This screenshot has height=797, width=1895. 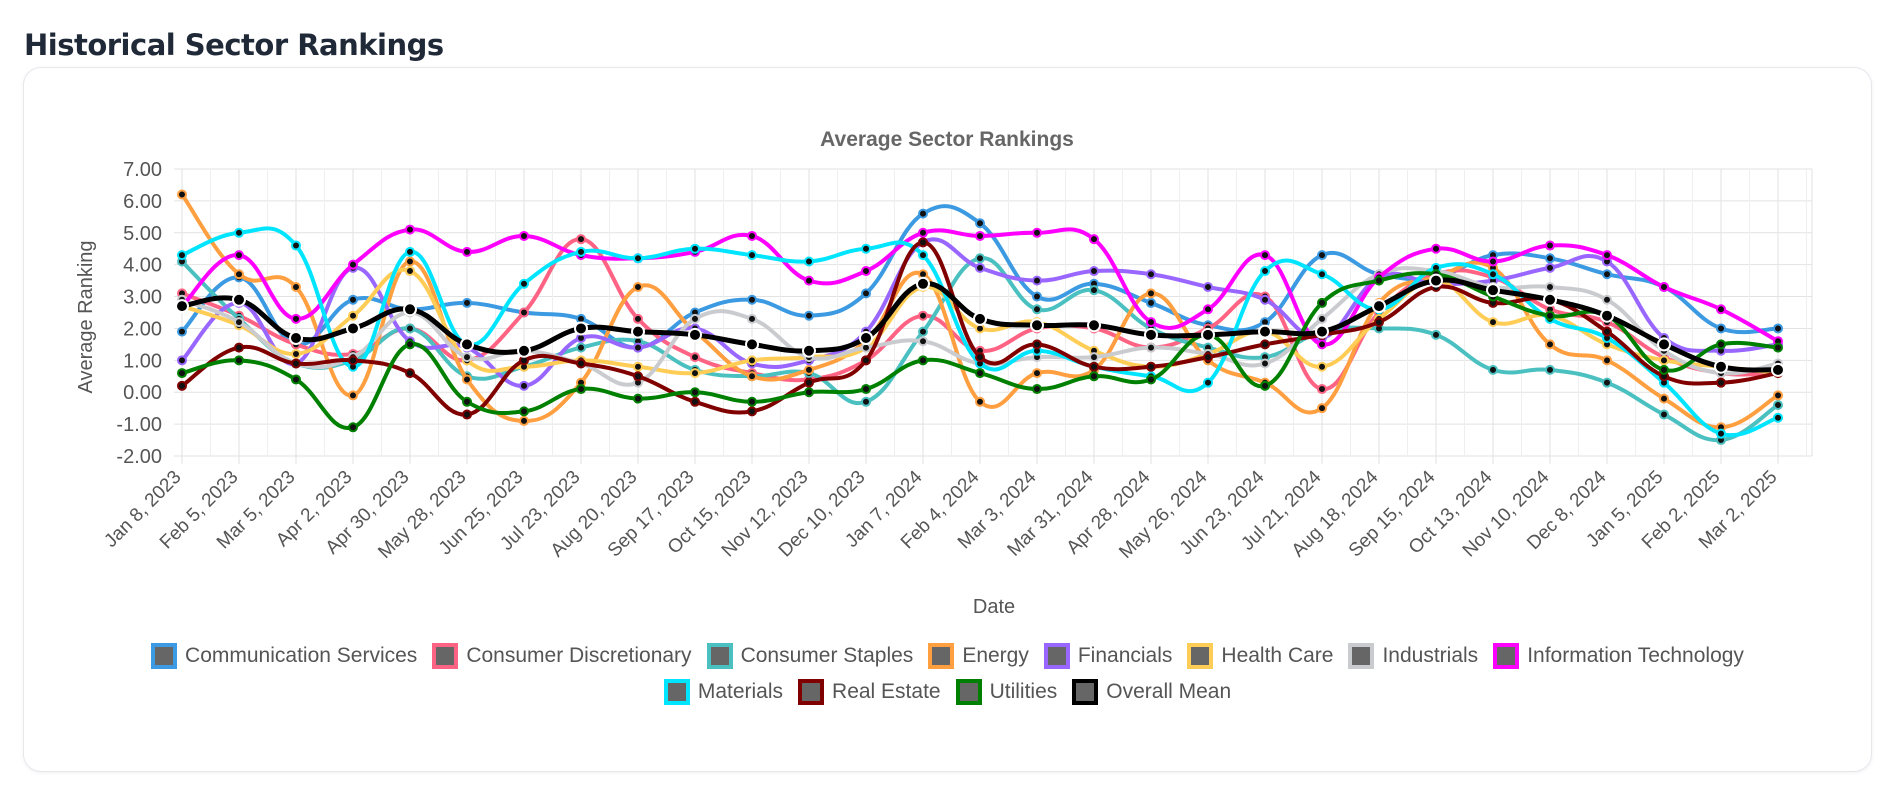 I want to click on legend-item: Financials, so click(x=1107, y=656).